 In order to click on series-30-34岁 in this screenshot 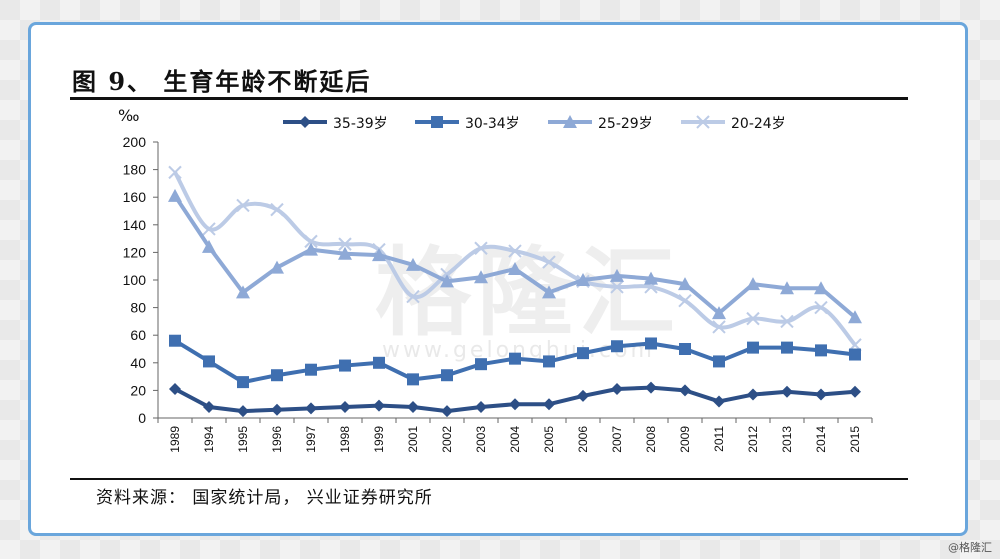, I will do `click(515, 361)`.